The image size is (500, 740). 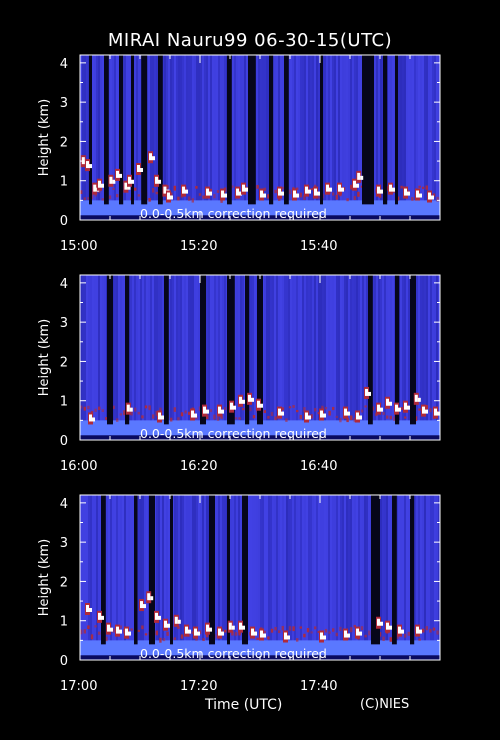 I want to click on x-tick-label: 15:20, so click(x=198, y=246).